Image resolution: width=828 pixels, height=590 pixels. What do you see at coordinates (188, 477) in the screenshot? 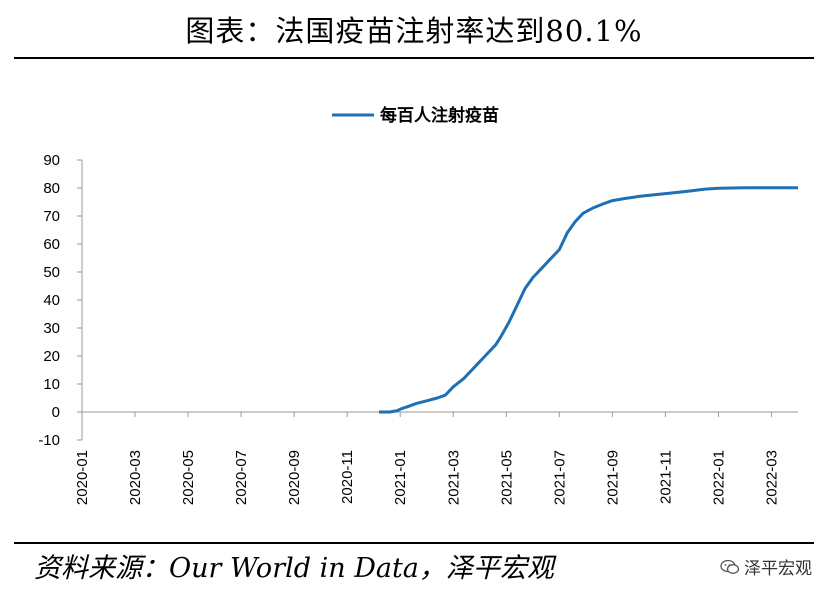
I see `x-tick-label: 2020-05` at bounding box center [188, 477].